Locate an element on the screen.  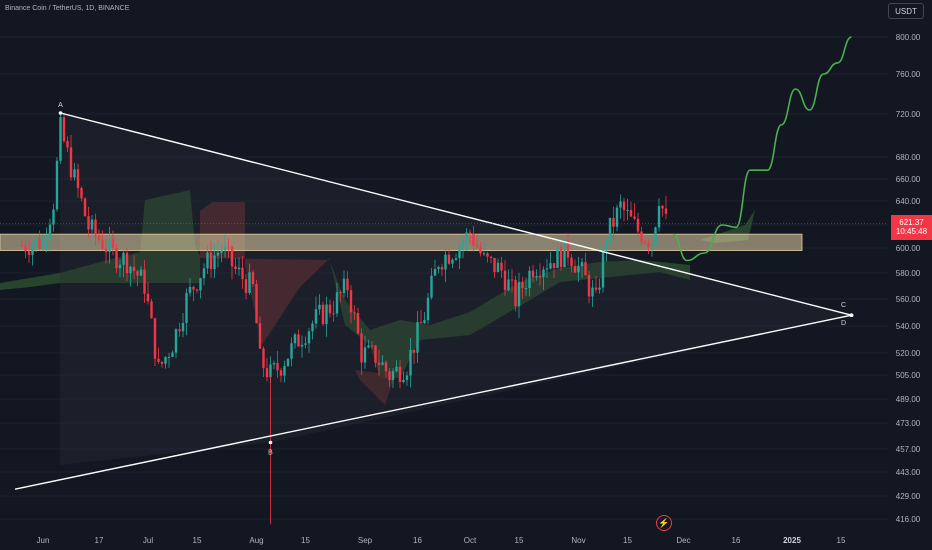
point-label: C is located at coordinates (843, 305).